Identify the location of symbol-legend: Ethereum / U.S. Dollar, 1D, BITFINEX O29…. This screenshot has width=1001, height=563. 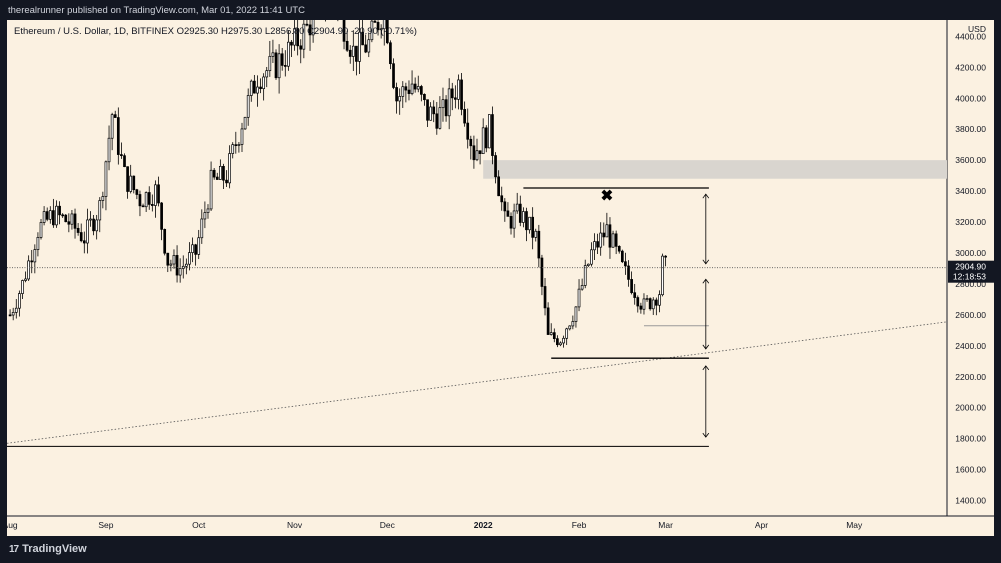
(215, 31).